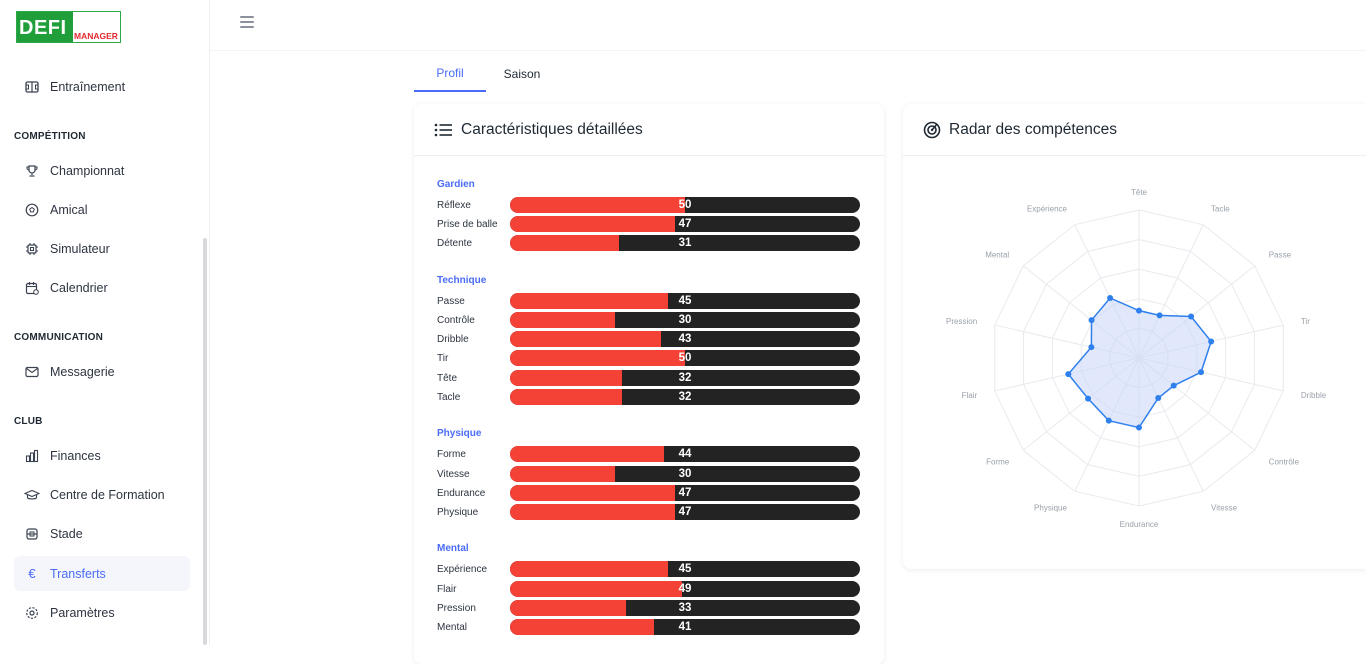  I want to click on stat-value: 45, so click(685, 301).